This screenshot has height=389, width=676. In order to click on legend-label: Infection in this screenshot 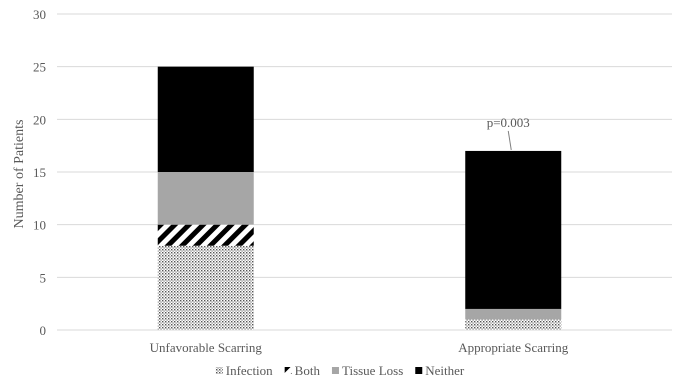, I will do `click(249, 370)`.